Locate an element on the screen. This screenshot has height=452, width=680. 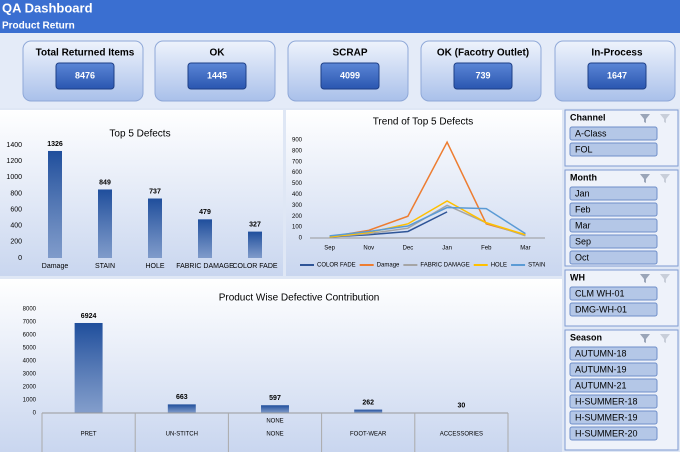
y-tick-label: 100 is located at coordinates (297, 228).